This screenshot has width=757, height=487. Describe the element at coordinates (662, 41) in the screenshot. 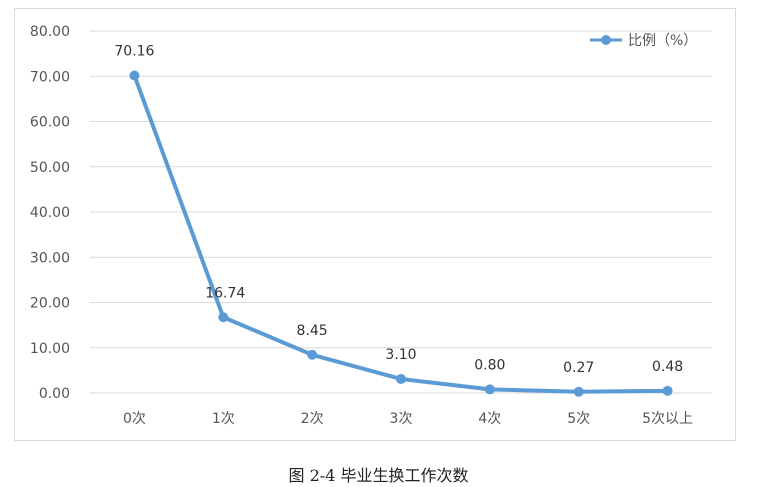

I see `legend-label: 比例（%）` at that location.